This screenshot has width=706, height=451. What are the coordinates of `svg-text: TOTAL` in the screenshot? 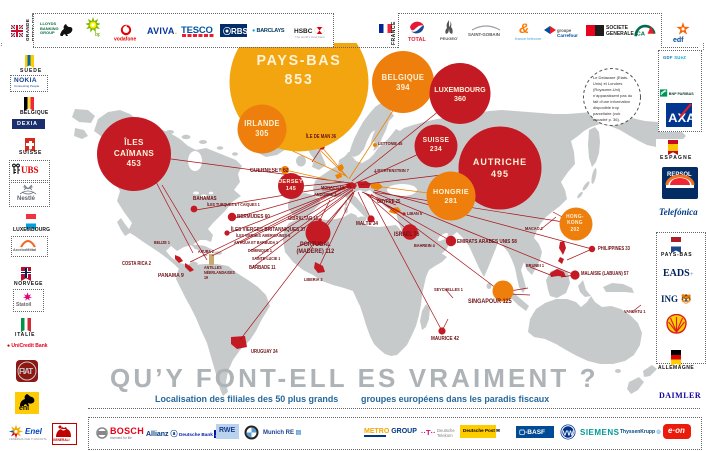 It's located at (417, 39).